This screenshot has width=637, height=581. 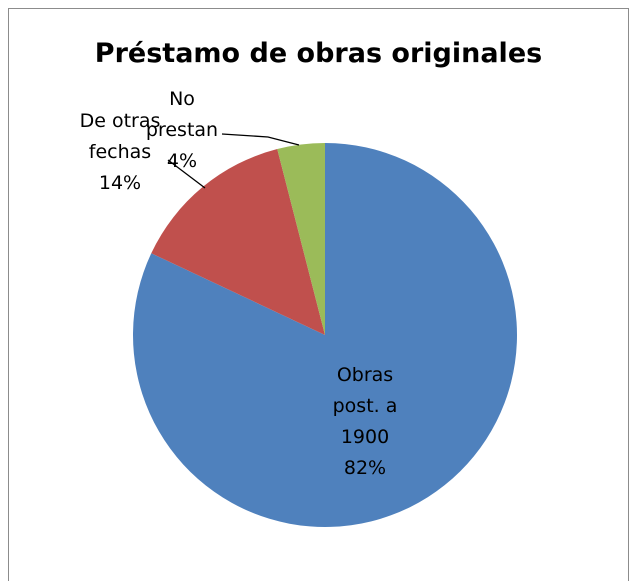 I want to click on value-label: 4%, so click(x=182, y=161).